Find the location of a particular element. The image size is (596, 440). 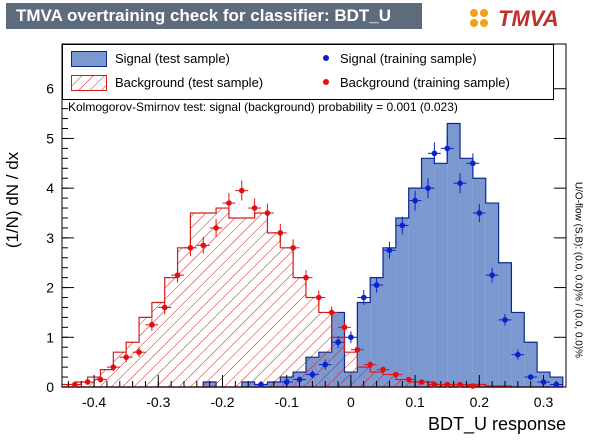

legend-background-train-label: Background (training sample) is located at coordinates (425, 82).